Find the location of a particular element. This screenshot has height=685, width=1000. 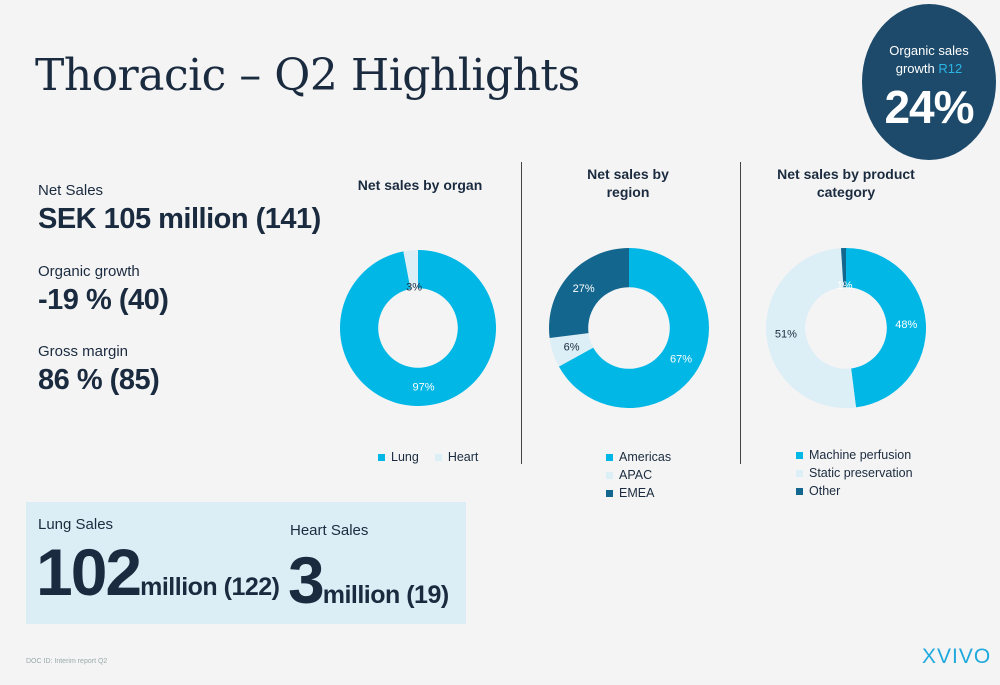

chart-title-product: Net sales by product category is located at coordinates (846, 183).